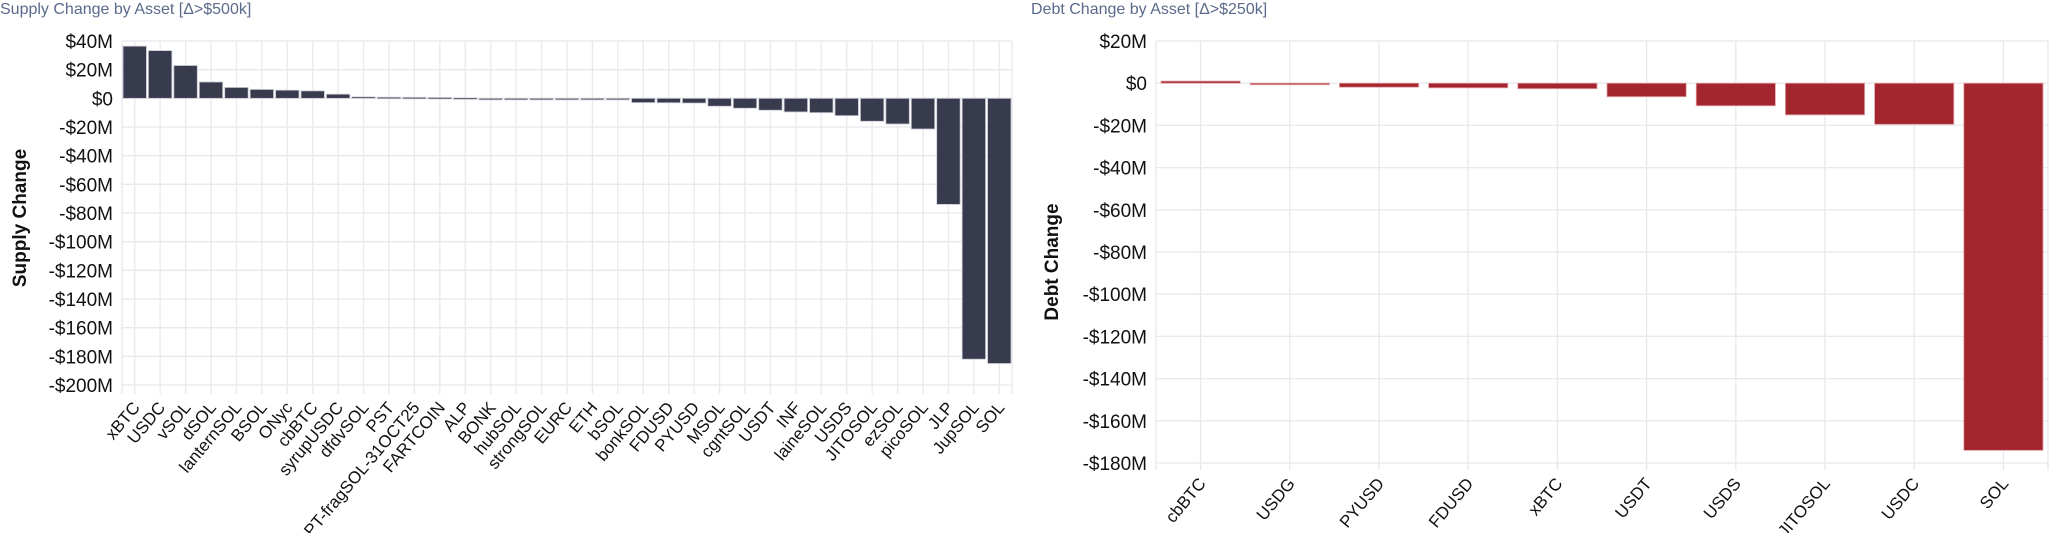 This screenshot has height=533, width=2054. What do you see at coordinates (821, 105) in the screenshot?
I see `bar-laineSOL` at bounding box center [821, 105].